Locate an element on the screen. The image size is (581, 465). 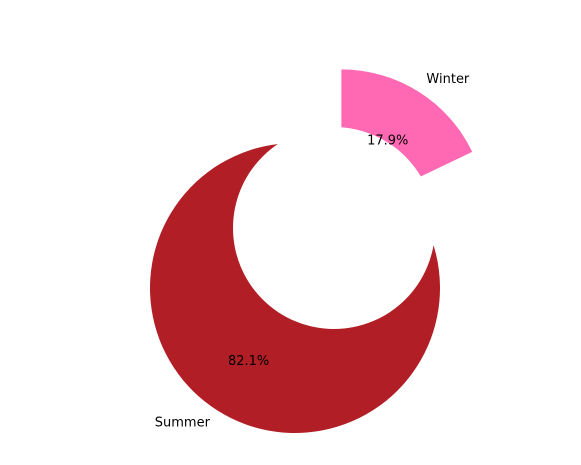
percent-label-winter: 17.9% is located at coordinates (387, 140).